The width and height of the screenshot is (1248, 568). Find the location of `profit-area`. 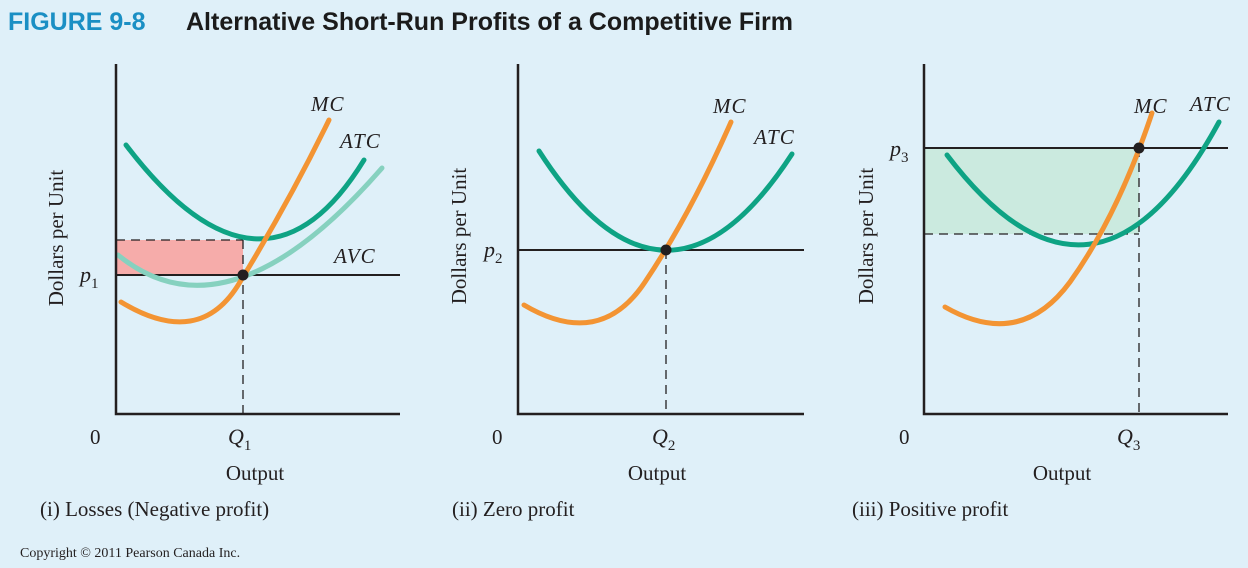

profit-area is located at coordinates (1031, 191).